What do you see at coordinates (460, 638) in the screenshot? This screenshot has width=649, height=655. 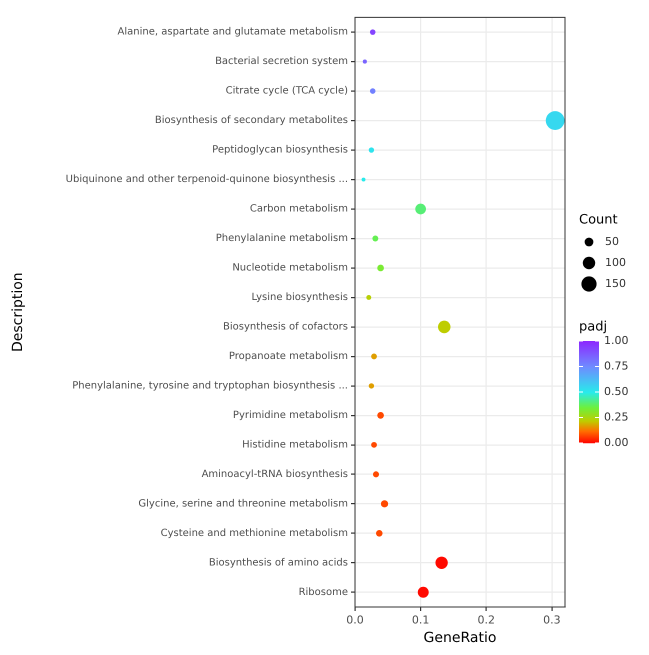 I see `x-axis-title: GeneRatio` at bounding box center [460, 638].